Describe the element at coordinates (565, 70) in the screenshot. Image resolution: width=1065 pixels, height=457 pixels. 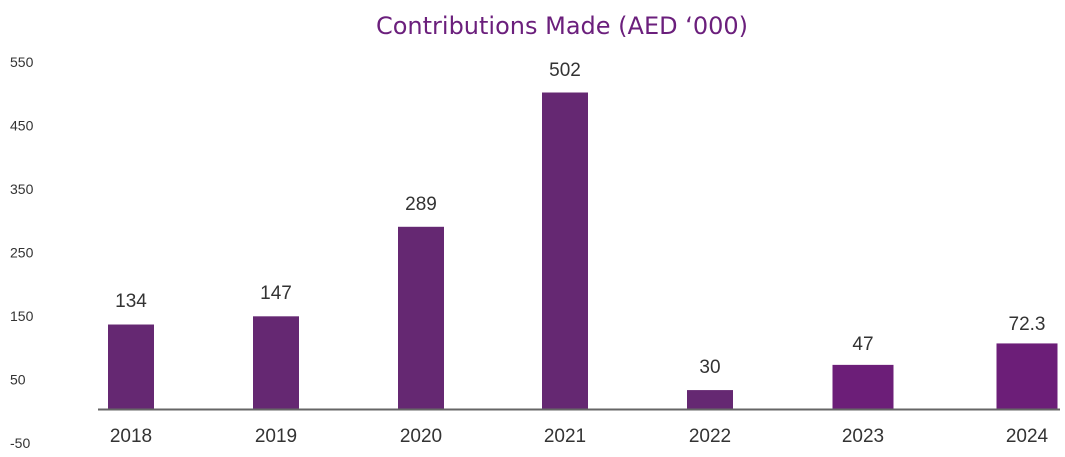
I see `data-label-2021: 502` at that location.